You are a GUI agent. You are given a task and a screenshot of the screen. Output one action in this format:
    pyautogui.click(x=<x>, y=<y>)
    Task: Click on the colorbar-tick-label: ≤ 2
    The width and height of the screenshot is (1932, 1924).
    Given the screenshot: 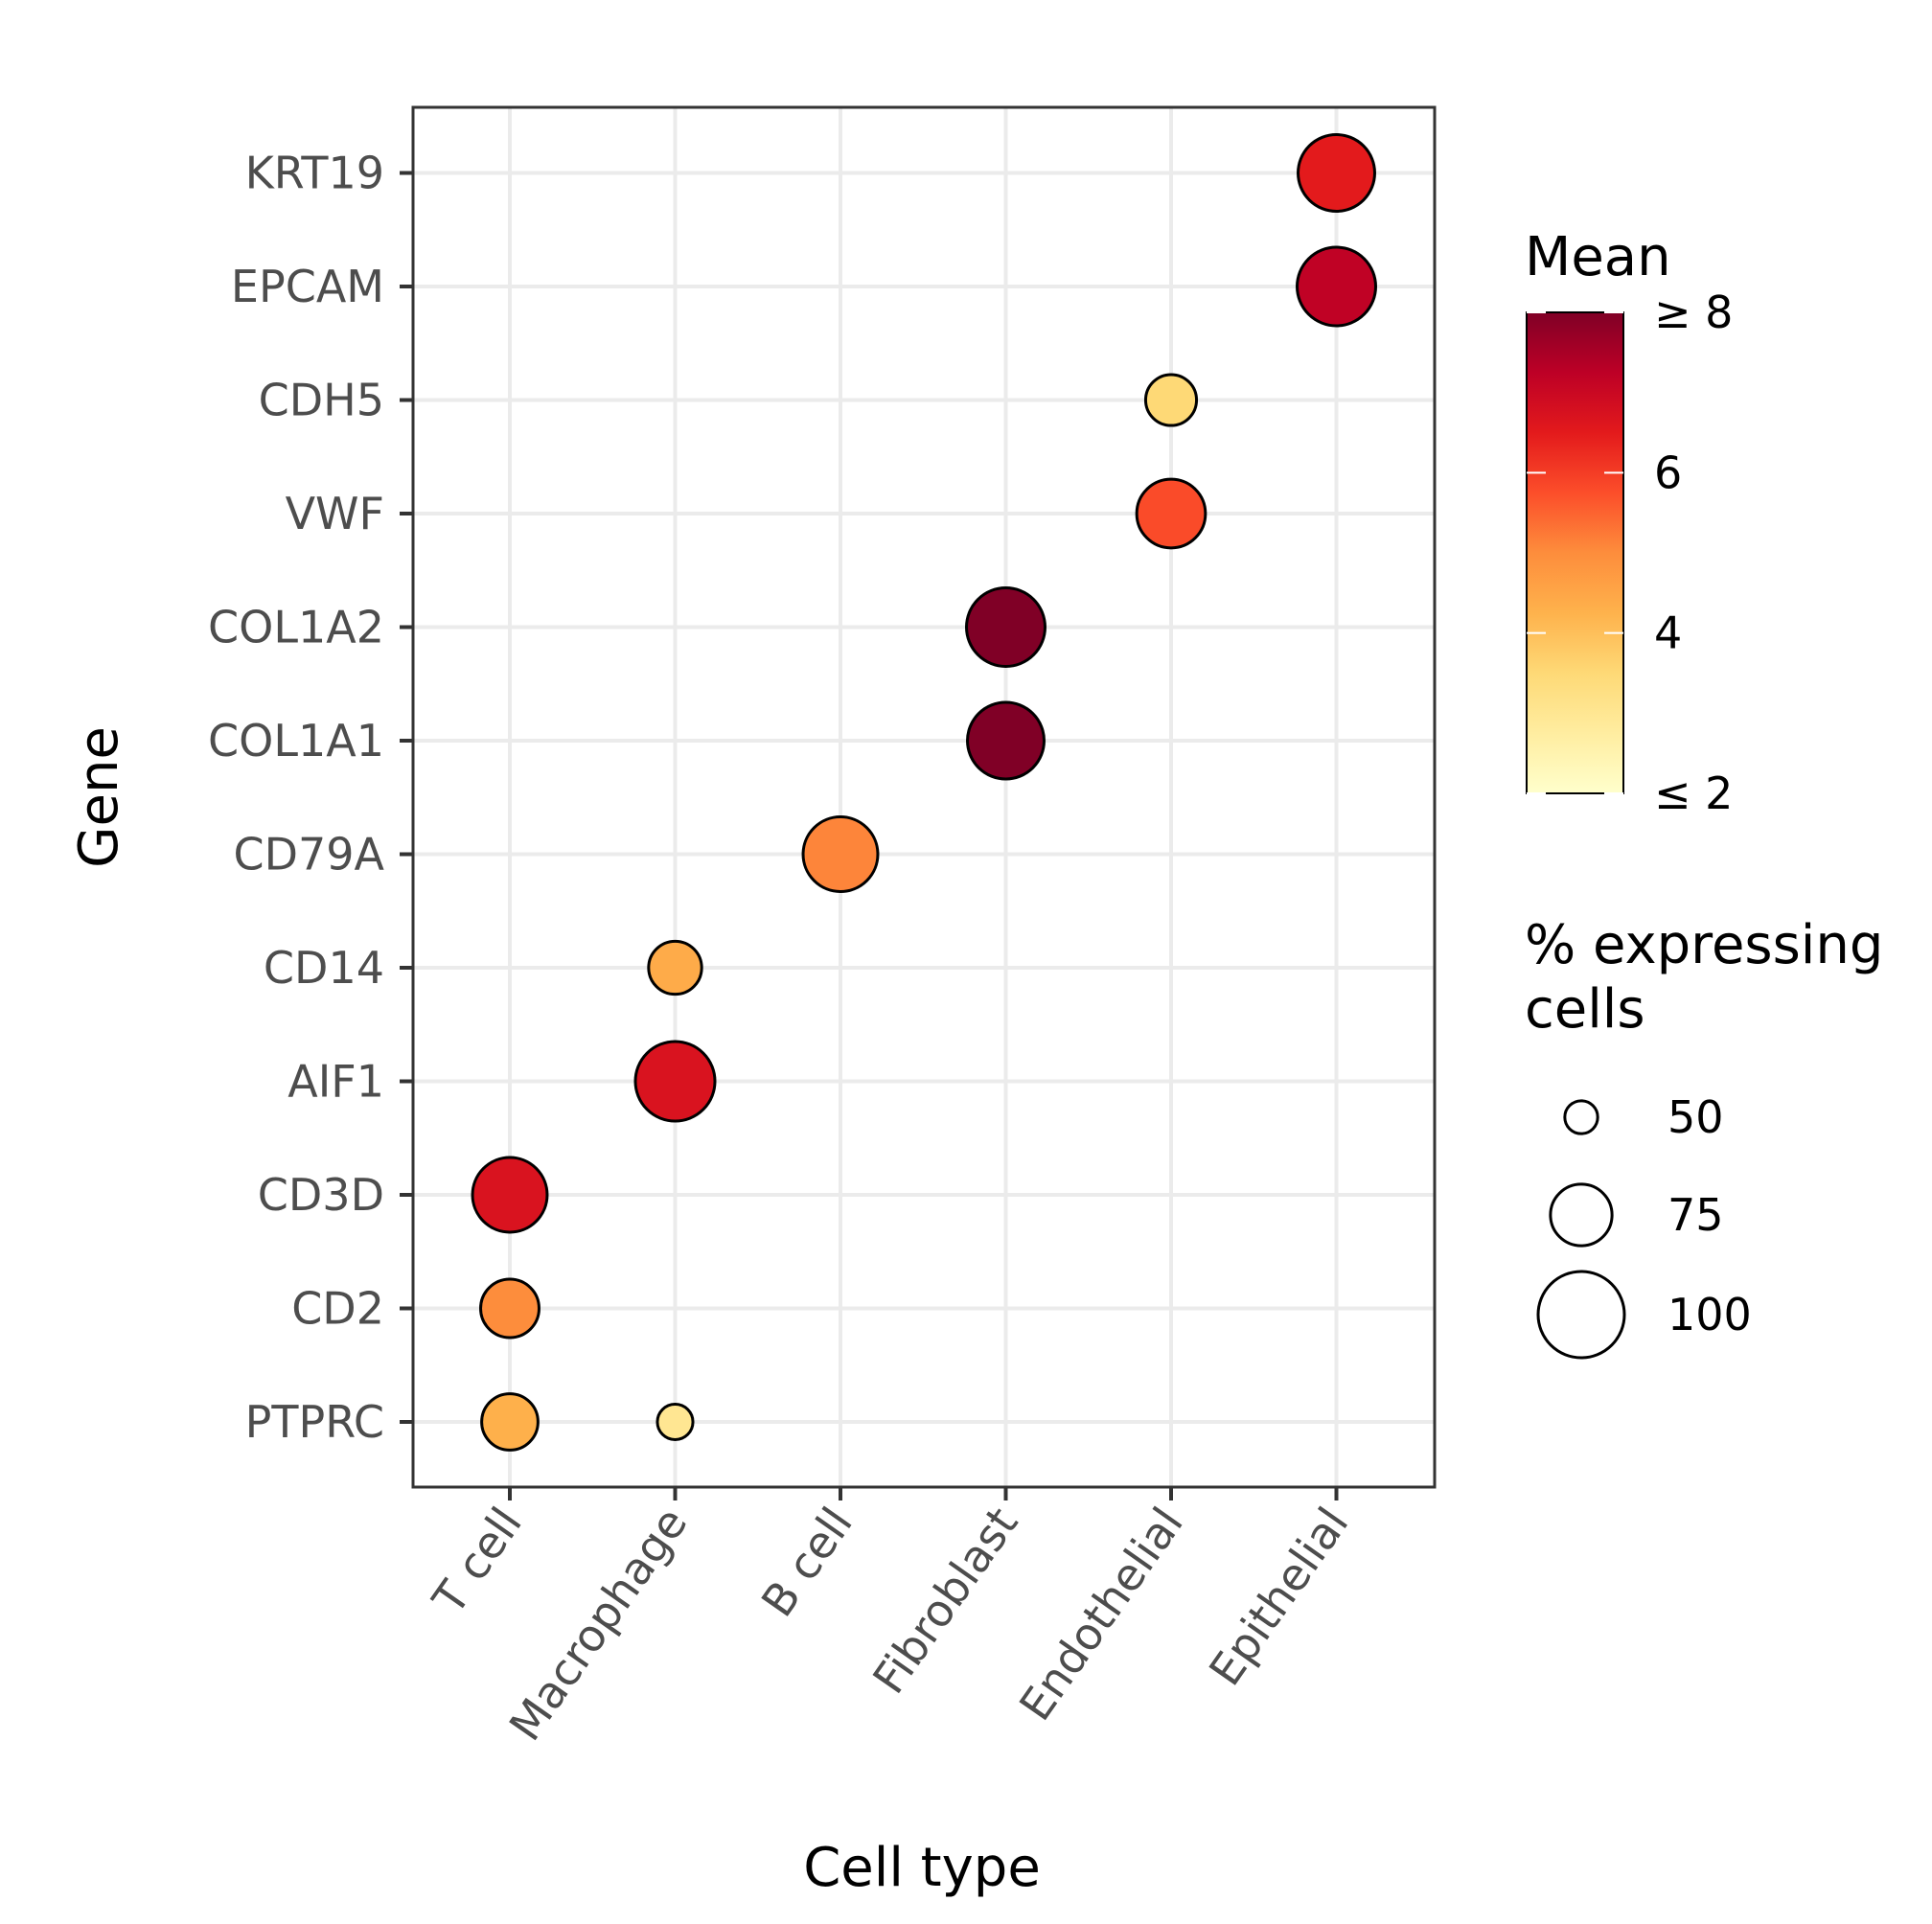 What is the action you would take?
    pyautogui.click(x=1693, y=793)
    